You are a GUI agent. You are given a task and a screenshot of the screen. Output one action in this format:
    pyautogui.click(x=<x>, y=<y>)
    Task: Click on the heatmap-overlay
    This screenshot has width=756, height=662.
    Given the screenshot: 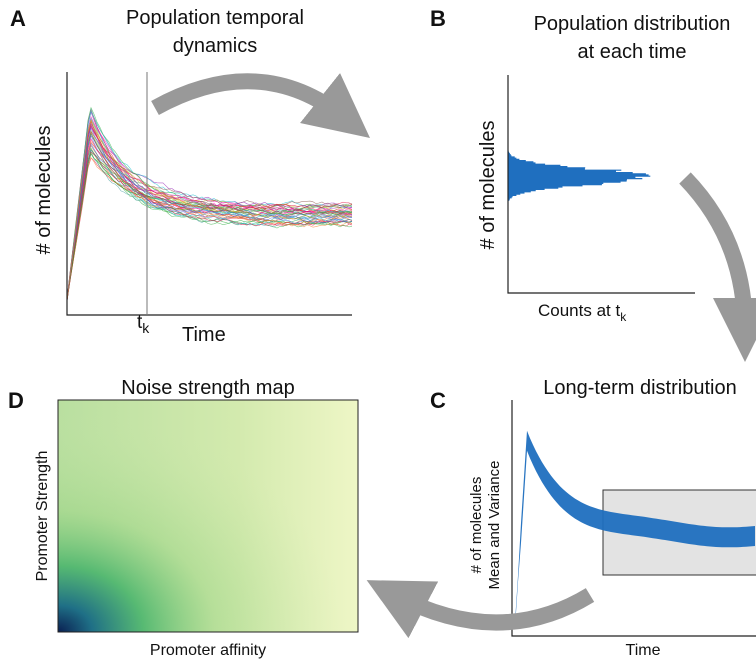 What is the action you would take?
    pyautogui.click(x=208, y=516)
    